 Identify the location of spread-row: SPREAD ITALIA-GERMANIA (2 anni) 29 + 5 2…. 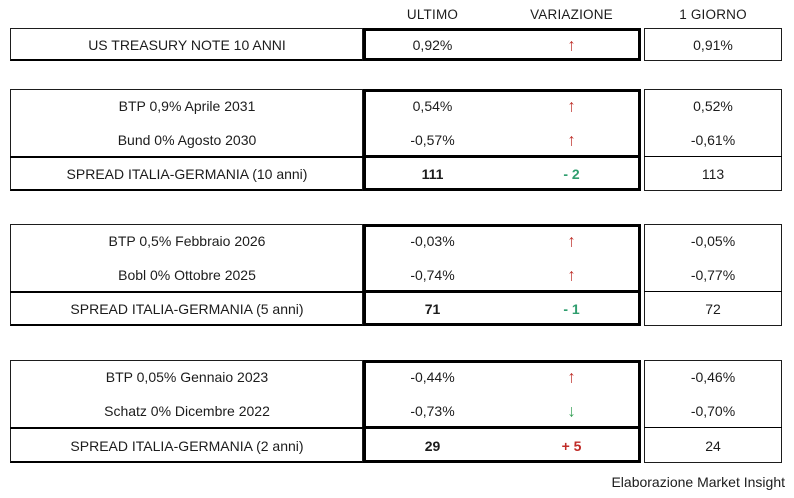
(396, 446).